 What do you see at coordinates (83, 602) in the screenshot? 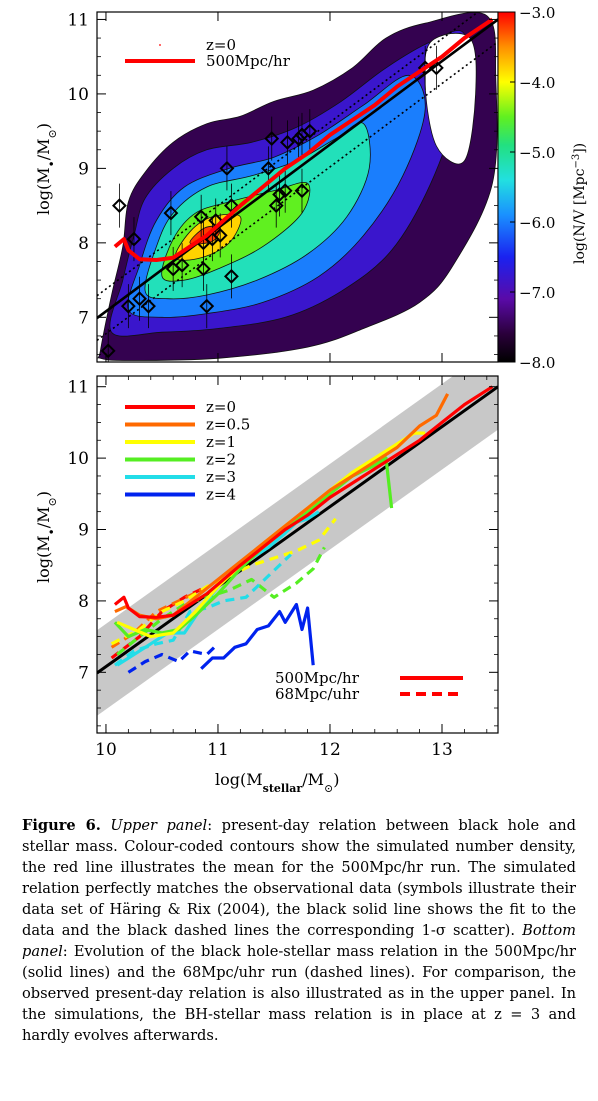
I see `b-ytick-label-1: 8` at bounding box center [83, 602].